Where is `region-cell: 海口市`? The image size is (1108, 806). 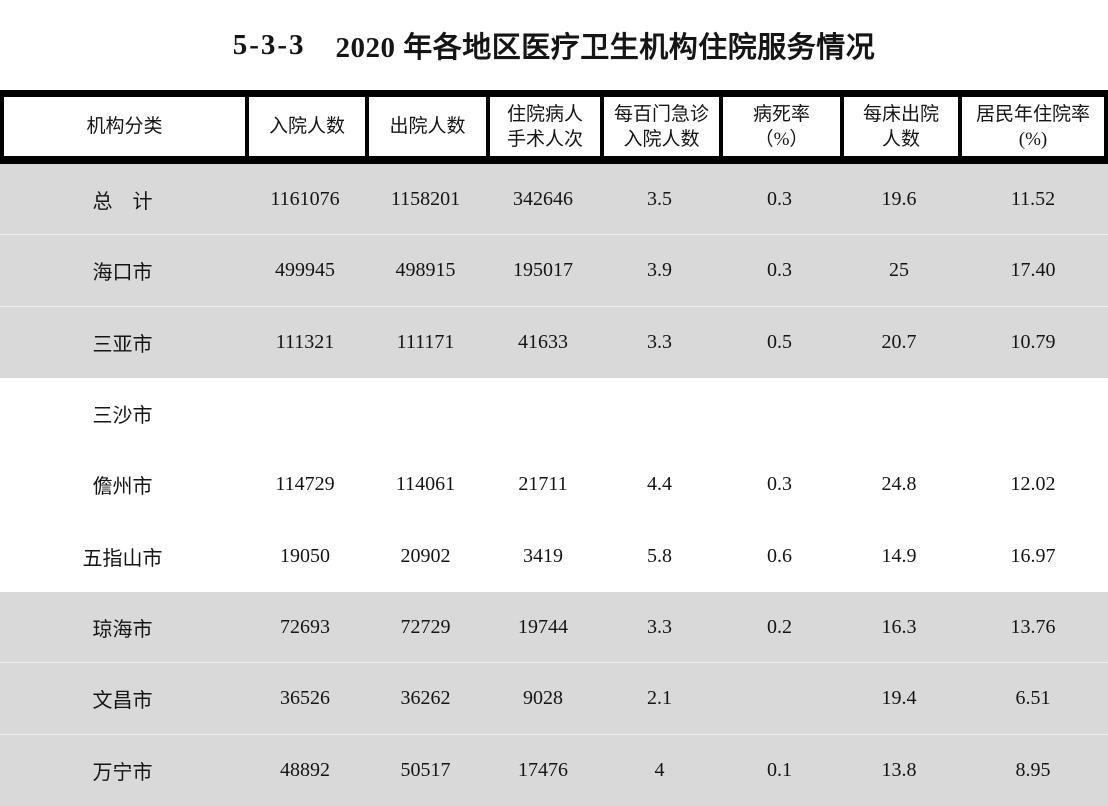 region-cell: 海口市 is located at coordinates (122, 273).